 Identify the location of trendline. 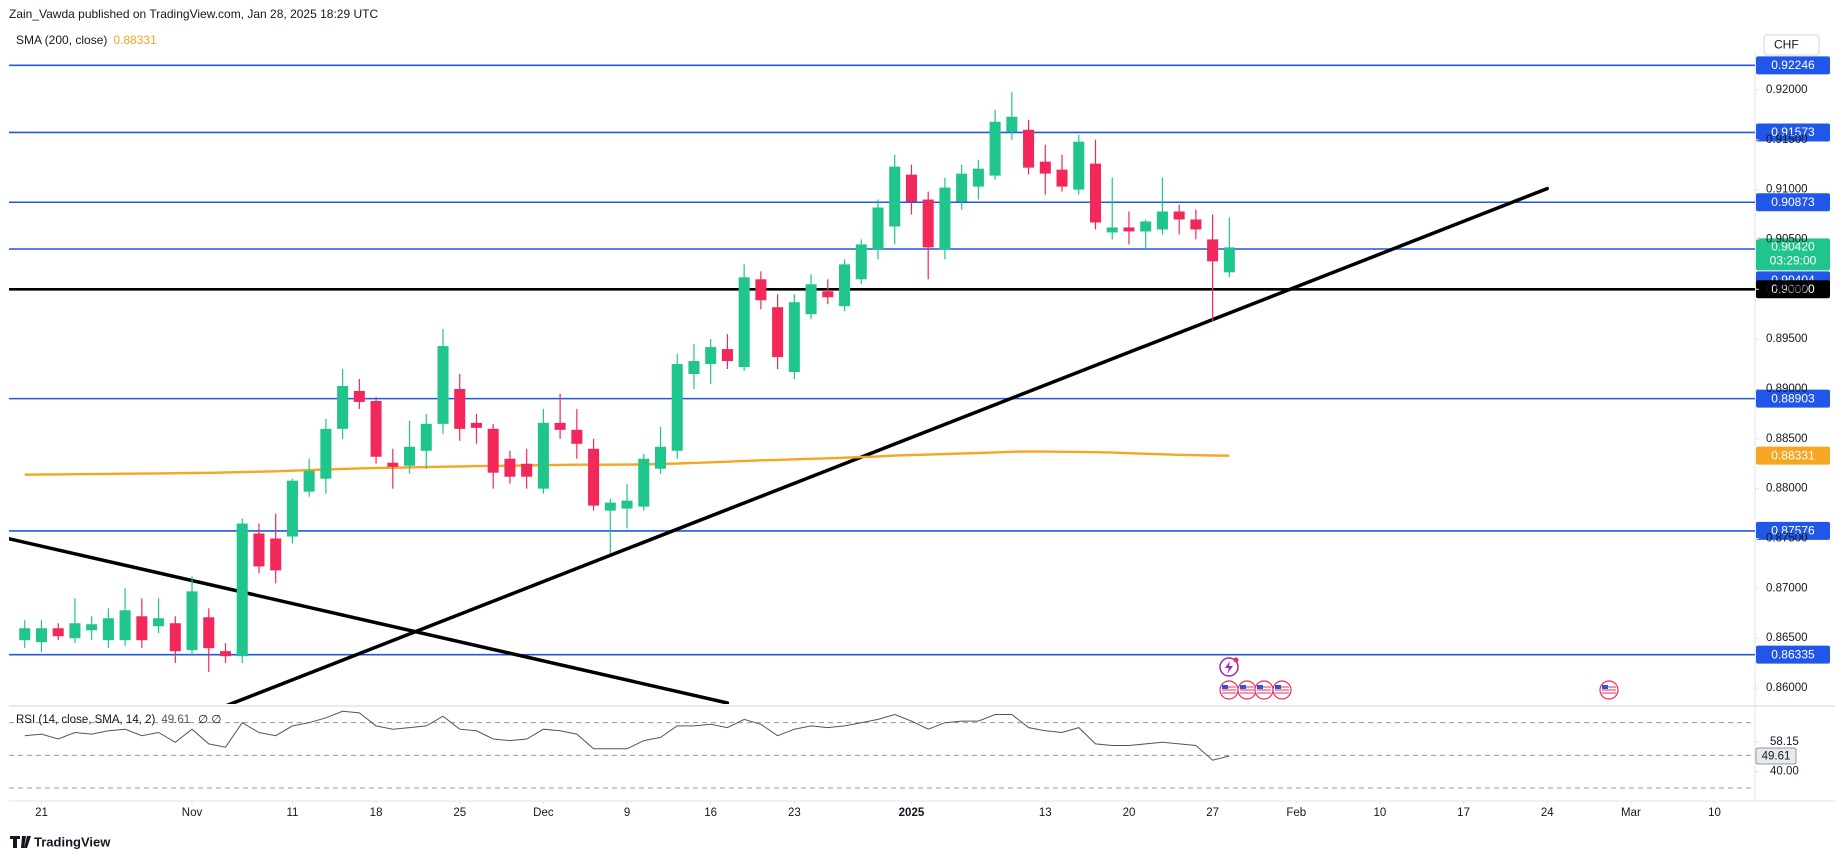
(369, 620).